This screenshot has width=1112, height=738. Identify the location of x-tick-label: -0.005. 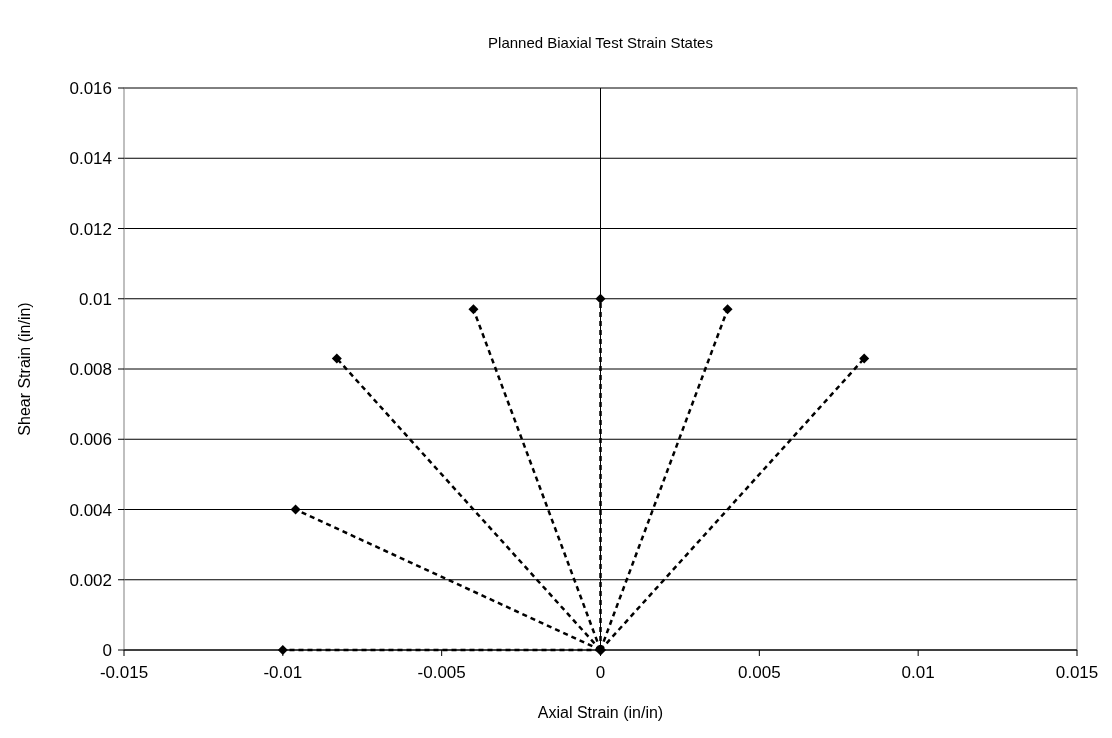
(441, 672).